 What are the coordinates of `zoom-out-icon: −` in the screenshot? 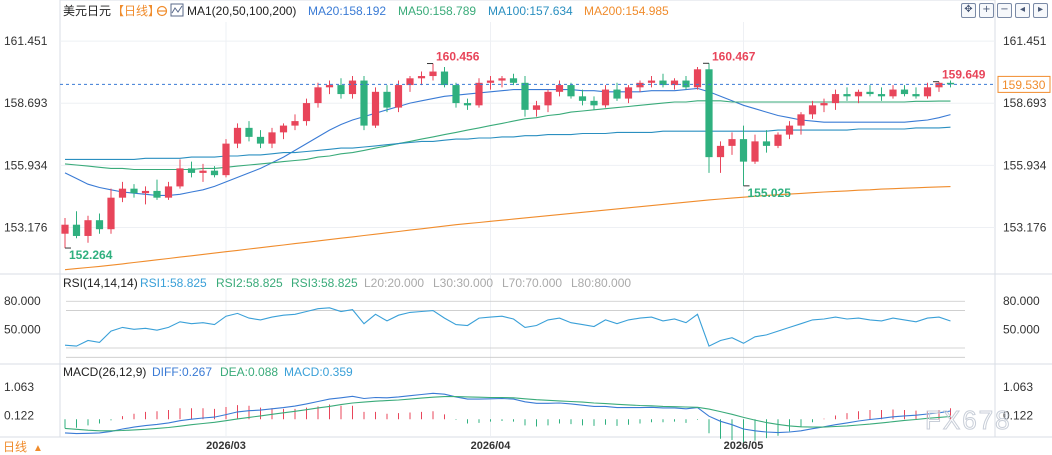 It's located at (1004, 10).